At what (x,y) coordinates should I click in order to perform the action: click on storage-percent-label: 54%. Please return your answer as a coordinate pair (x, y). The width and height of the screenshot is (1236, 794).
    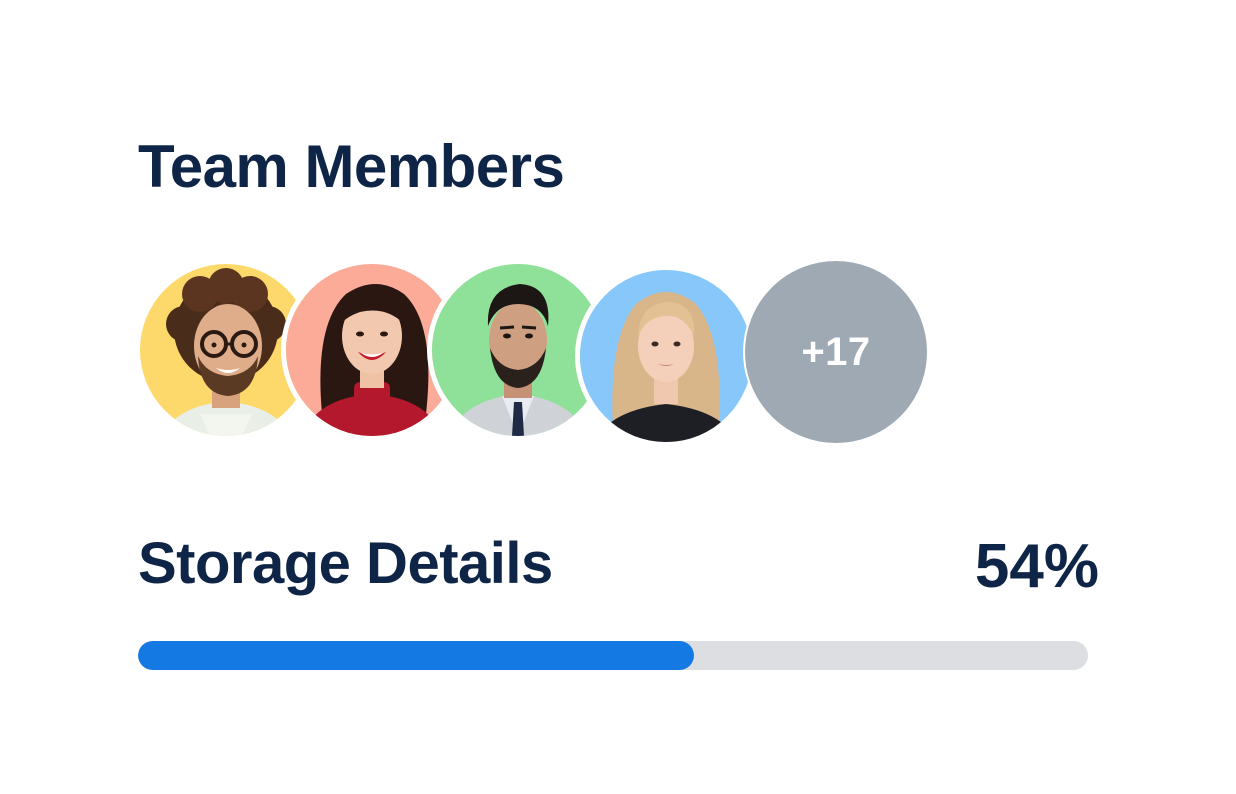
    Looking at the image, I should click on (1036, 566).